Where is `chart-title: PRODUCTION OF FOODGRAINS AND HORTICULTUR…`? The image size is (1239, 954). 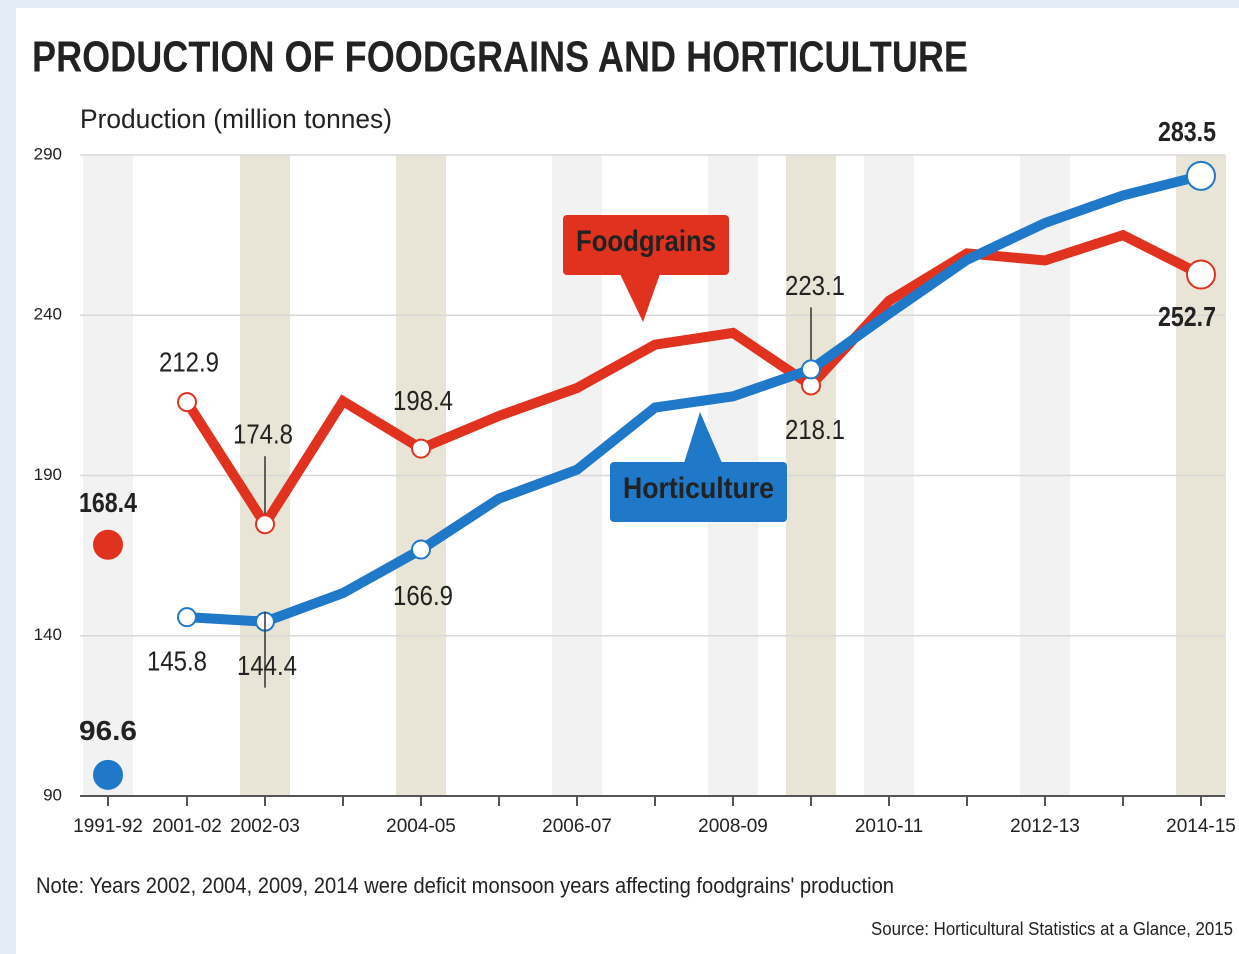 chart-title: PRODUCTION OF FOODGRAINS AND HORTICULTUR… is located at coordinates (500, 57).